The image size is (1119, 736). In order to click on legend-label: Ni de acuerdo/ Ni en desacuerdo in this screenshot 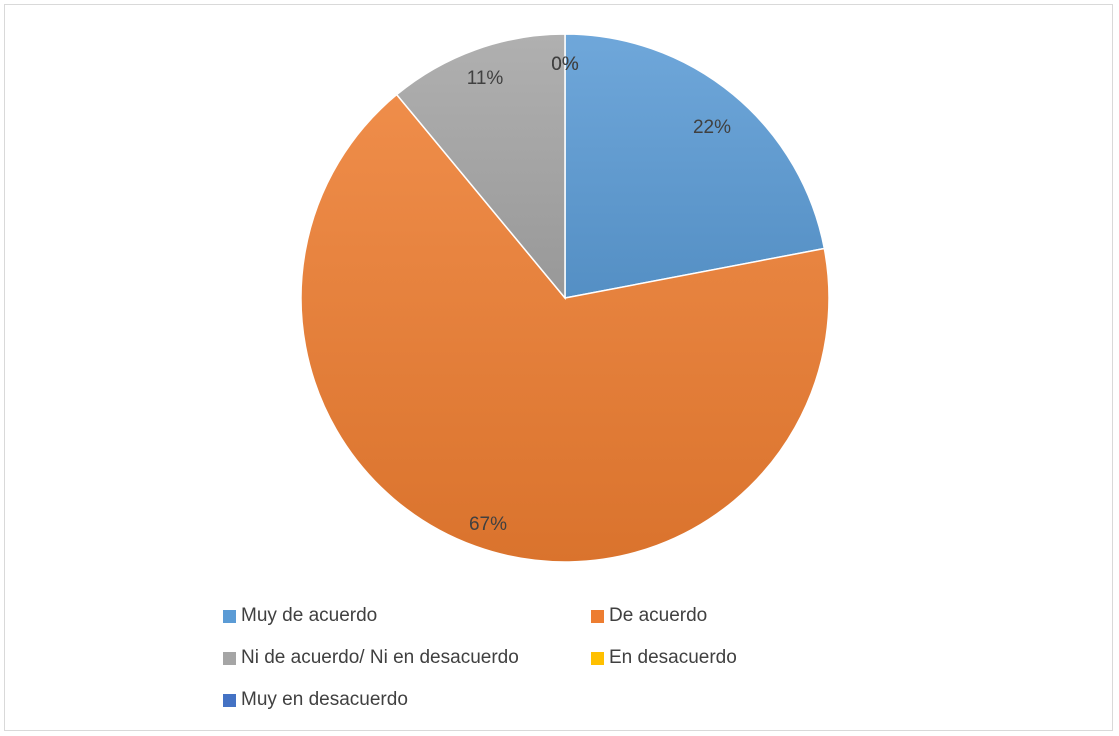, I will do `click(380, 657)`.